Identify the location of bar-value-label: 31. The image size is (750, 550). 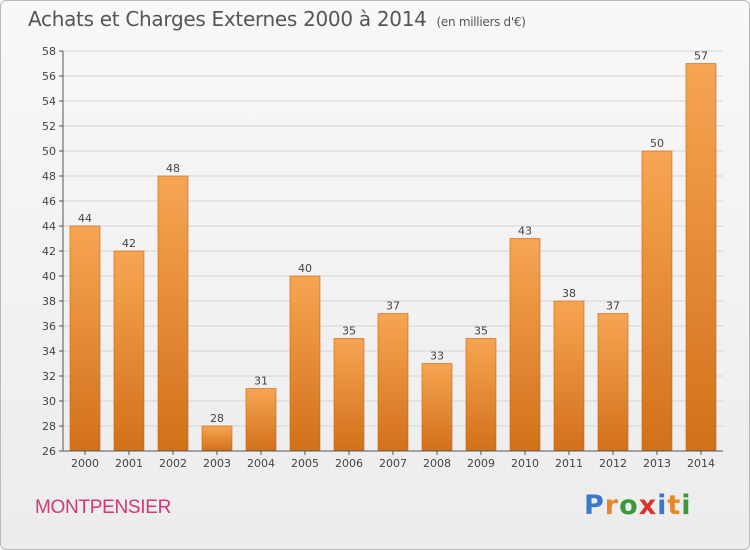
(261, 381).